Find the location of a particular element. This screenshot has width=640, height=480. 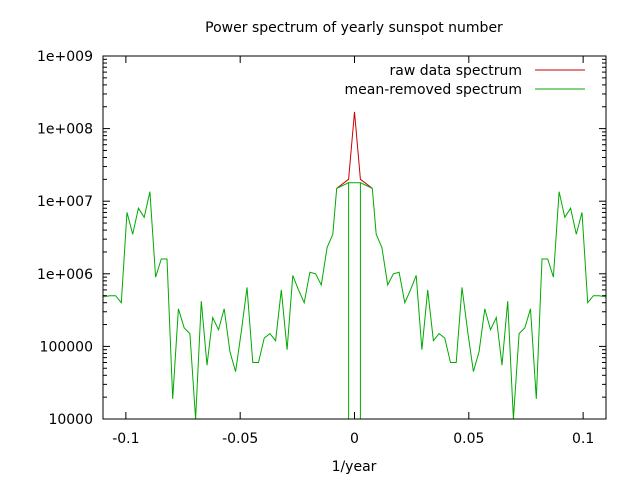

x-tick-label: 0 is located at coordinates (354, 439).